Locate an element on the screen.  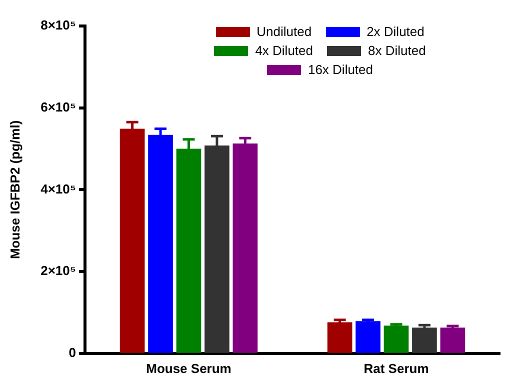
legend-label: 4x Diluted is located at coordinates (284, 50).